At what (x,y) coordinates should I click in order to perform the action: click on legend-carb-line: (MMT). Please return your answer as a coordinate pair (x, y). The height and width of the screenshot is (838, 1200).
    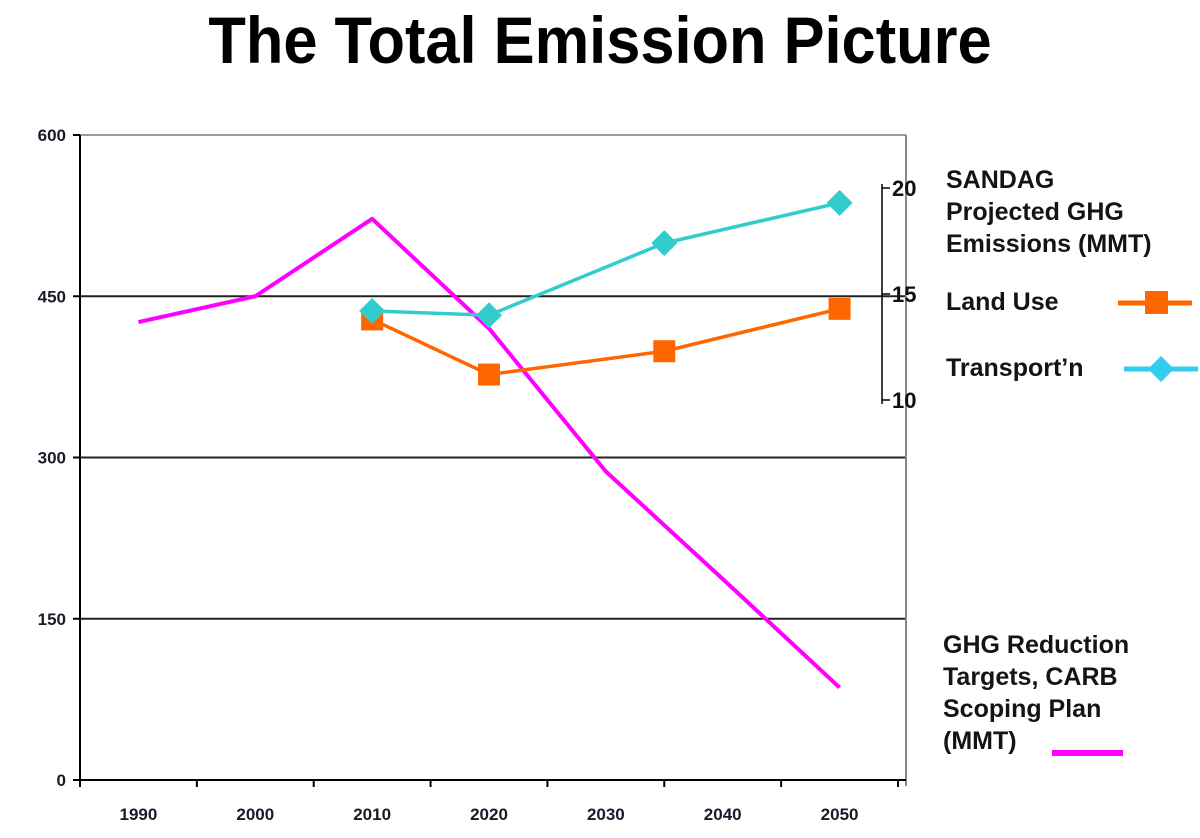
    Looking at the image, I should click on (980, 741).